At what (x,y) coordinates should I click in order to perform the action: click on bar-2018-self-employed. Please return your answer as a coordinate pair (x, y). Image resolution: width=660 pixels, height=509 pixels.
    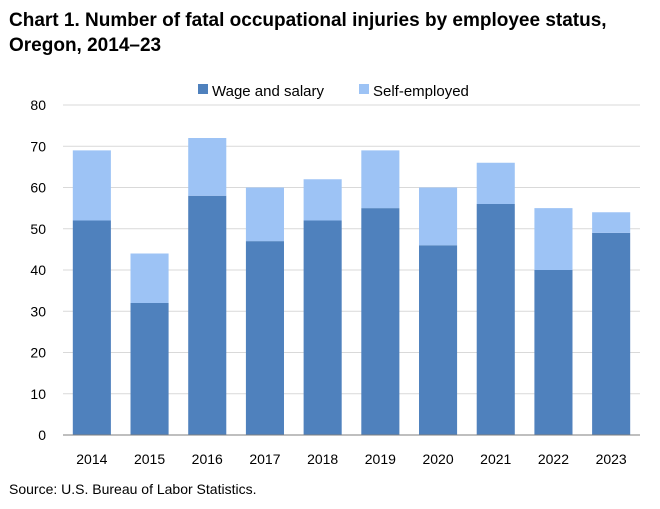
    Looking at the image, I should click on (322, 200).